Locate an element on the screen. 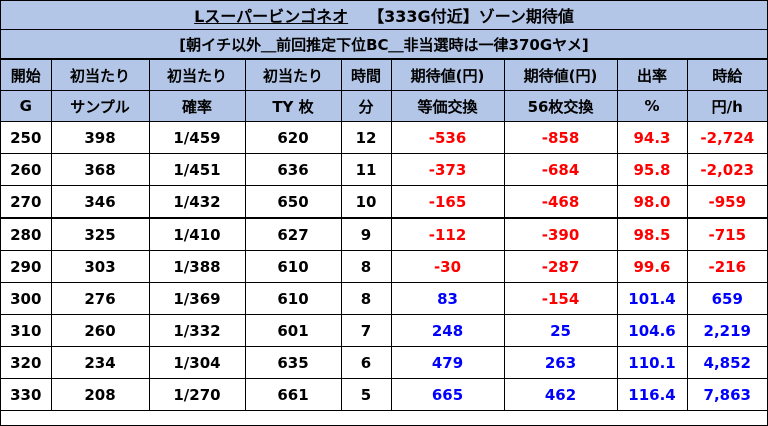 Image resolution: width=768 pixels, height=426 pixels. cell-ev-eq: 83 is located at coordinates (447, 298).